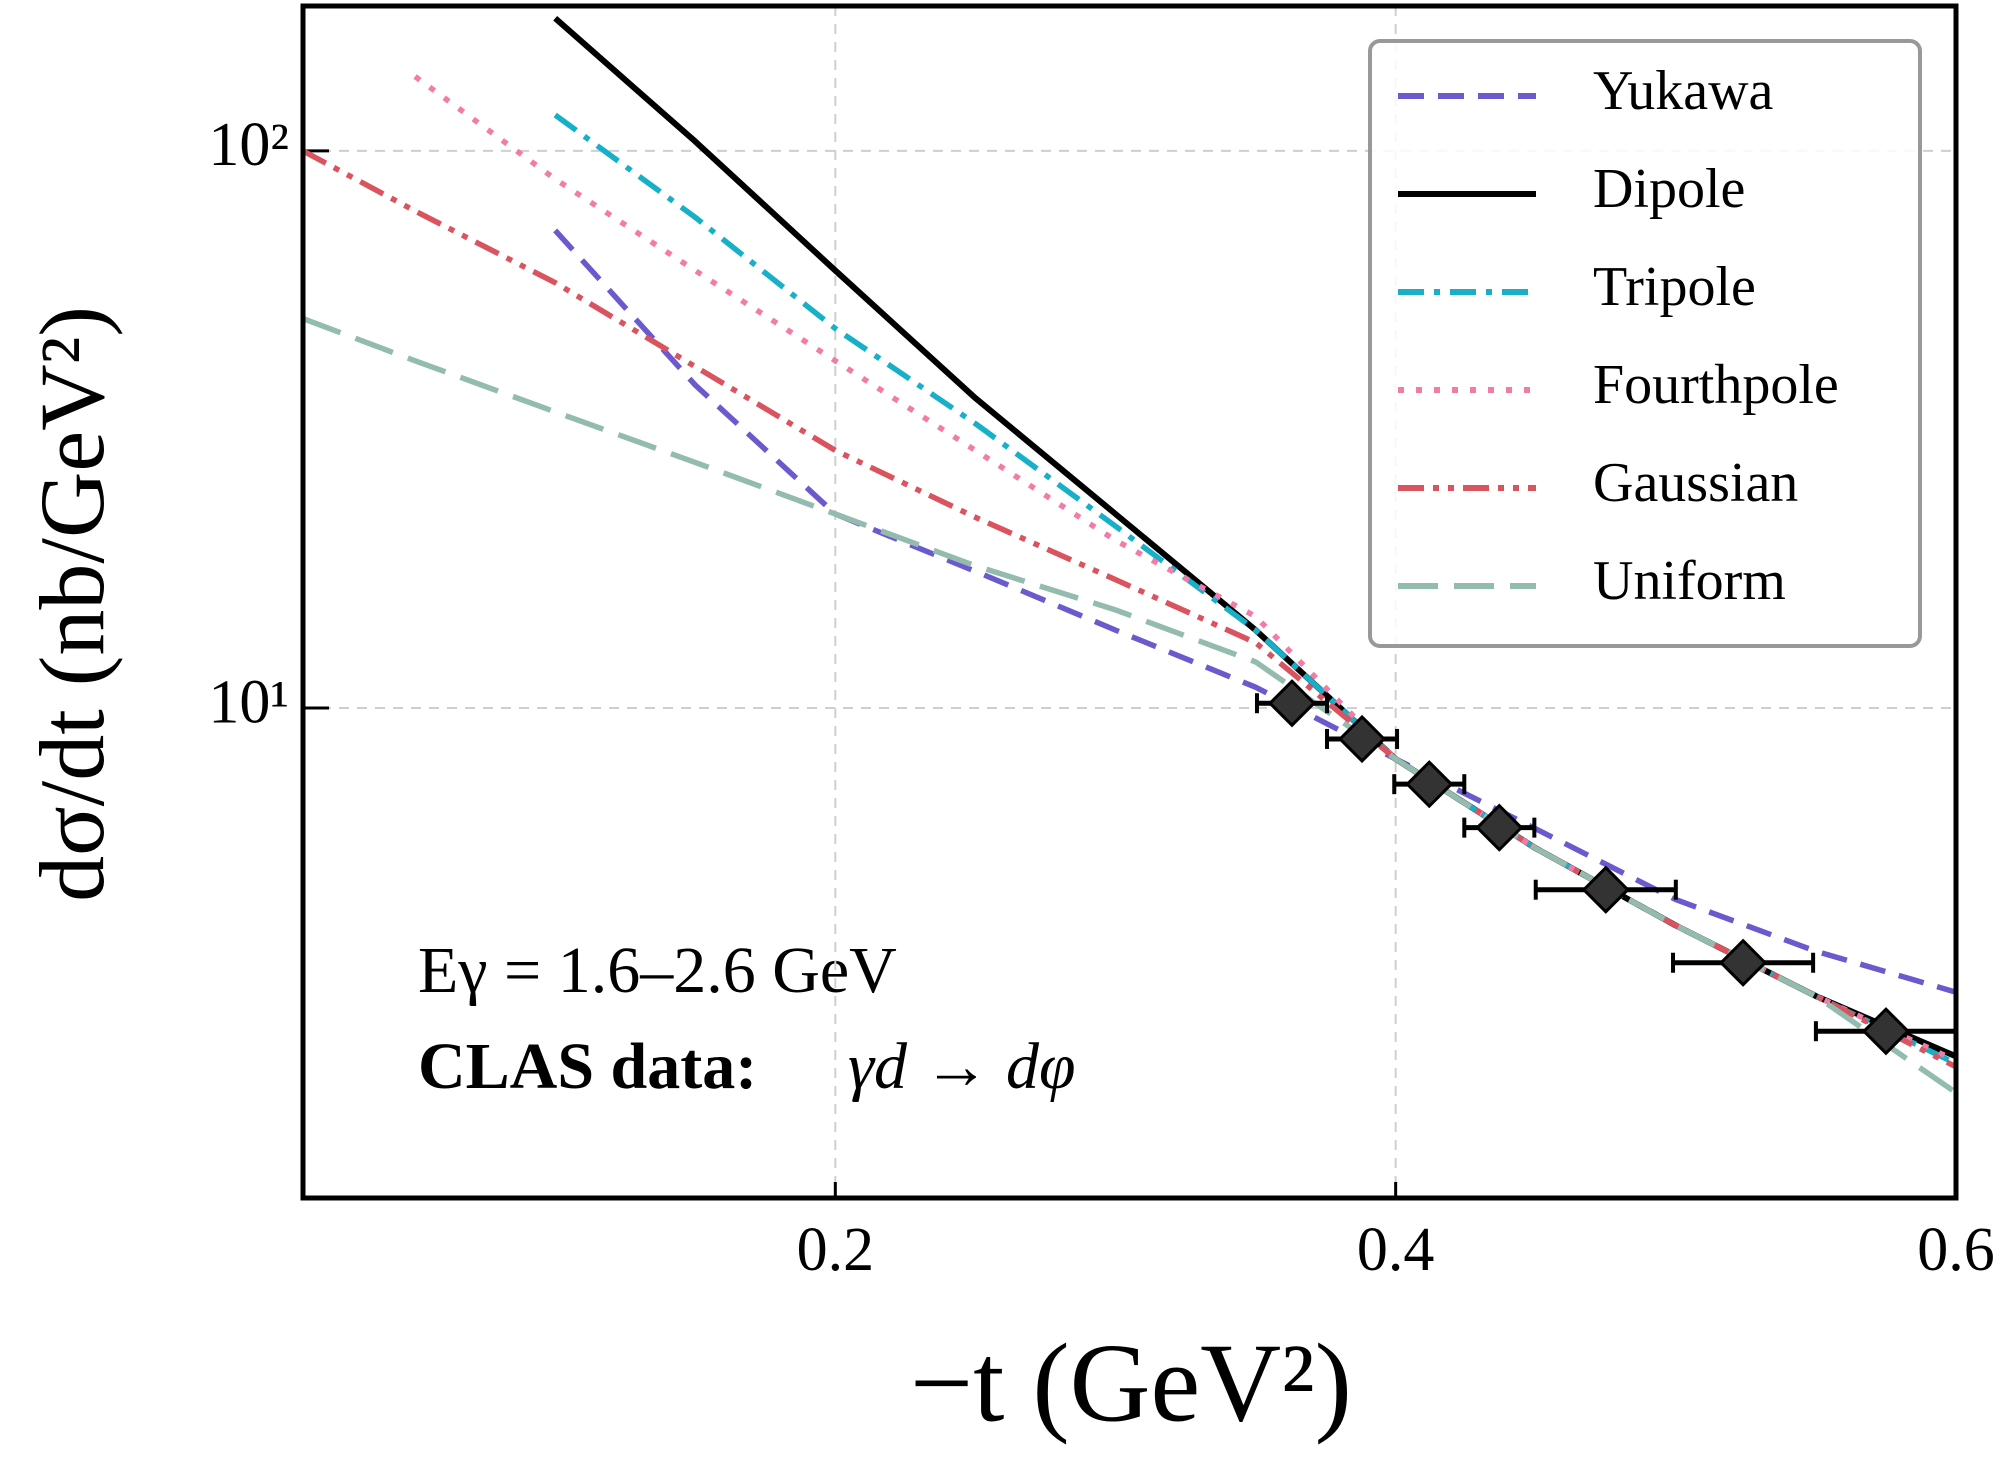  Describe the element at coordinates (1131, 1384) in the screenshot. I see `x-axis-label: −t (GeV²)` at that location.